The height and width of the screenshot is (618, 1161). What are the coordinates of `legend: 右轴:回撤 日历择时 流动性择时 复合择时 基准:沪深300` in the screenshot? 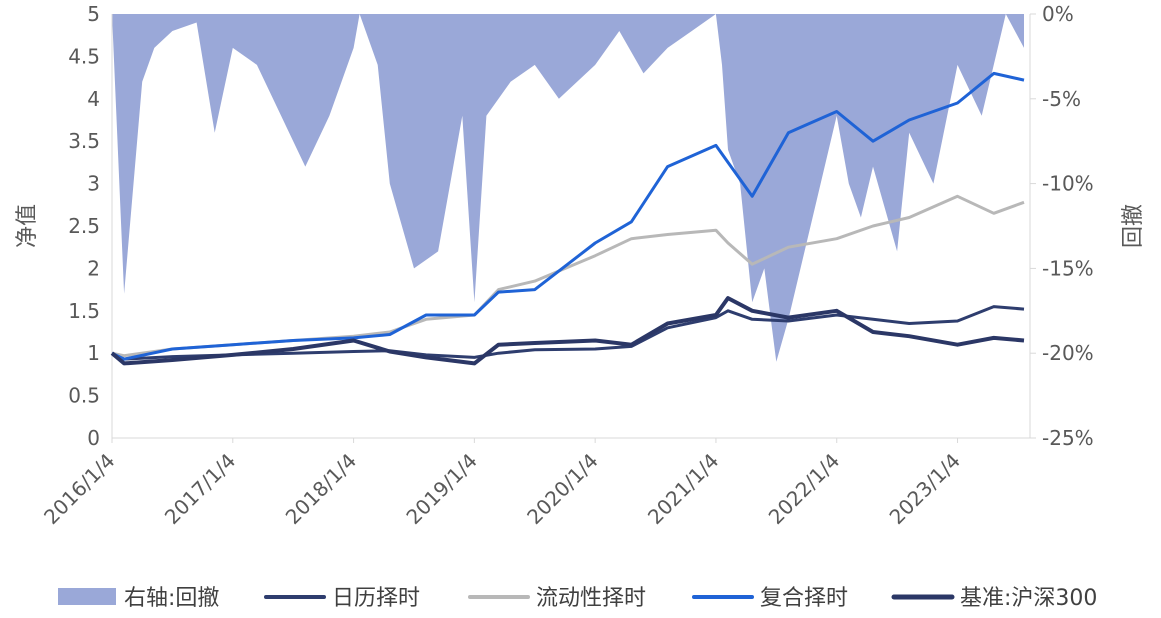 It's located at (577, 598).